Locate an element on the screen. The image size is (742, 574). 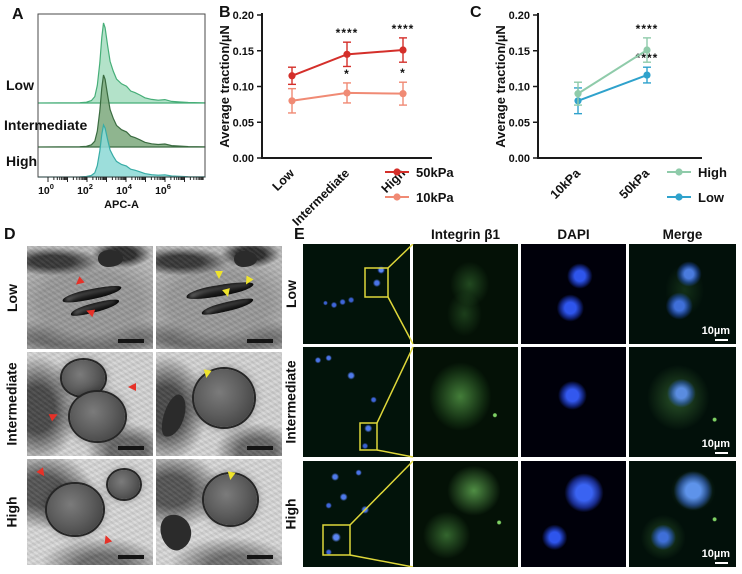
panel-d-row-label-intermediate: Intermediate is located at coordinates (12, 404).